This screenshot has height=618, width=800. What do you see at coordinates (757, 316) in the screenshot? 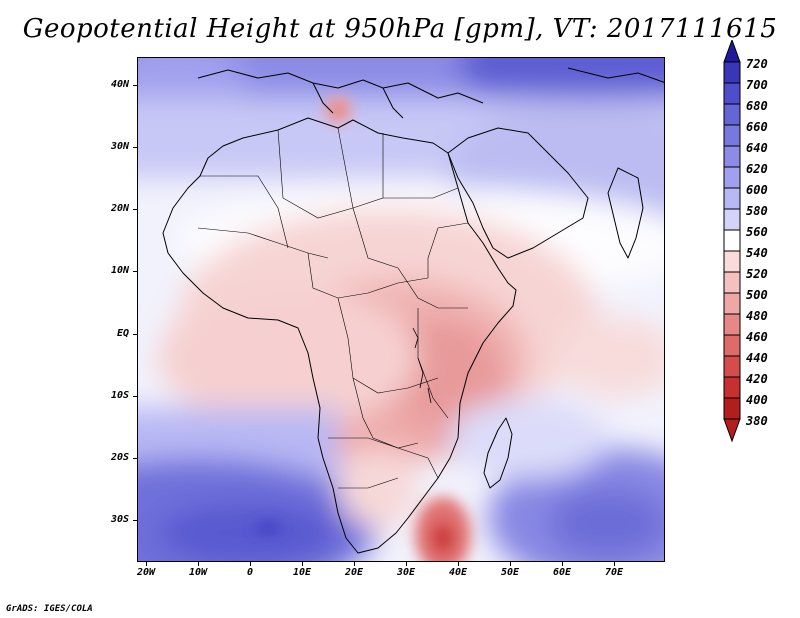
I see `colorbar-label: 480` at bounding box center [757, 316].